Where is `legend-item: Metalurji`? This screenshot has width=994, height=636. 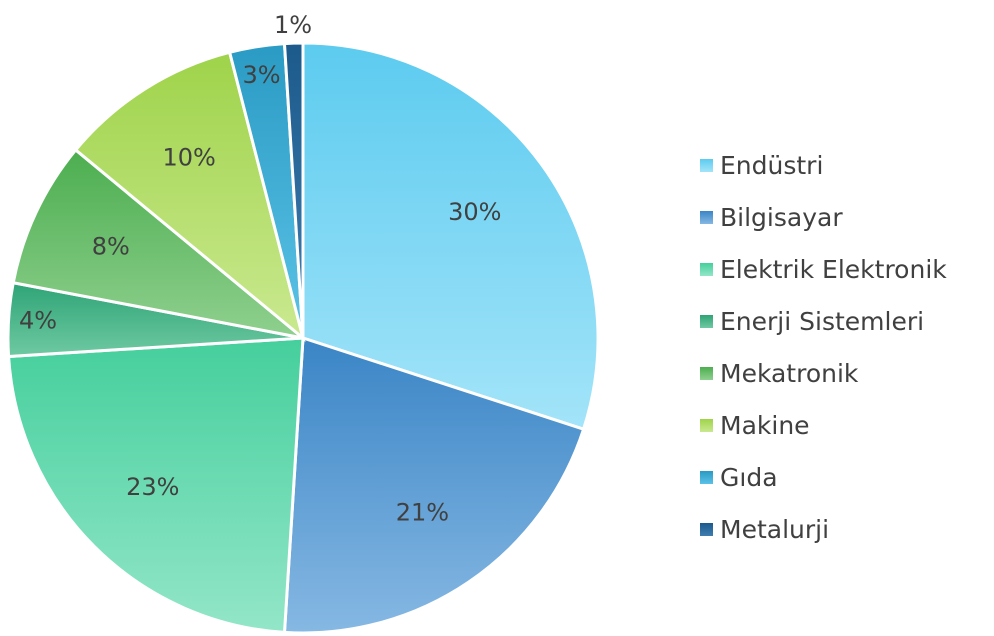
legend-item: Metalurji is located at coordinates (823, 529).